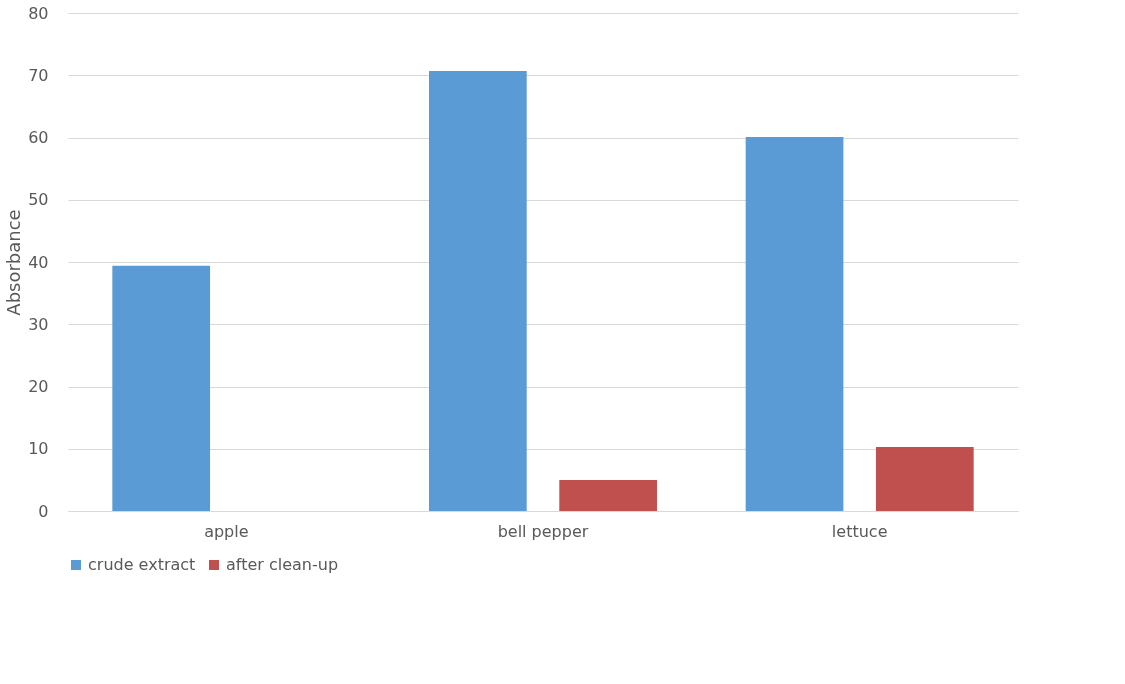  Describe the element at coordinates (38, 75) in the screenshot. I see `y-tick-label: 70` at that location.